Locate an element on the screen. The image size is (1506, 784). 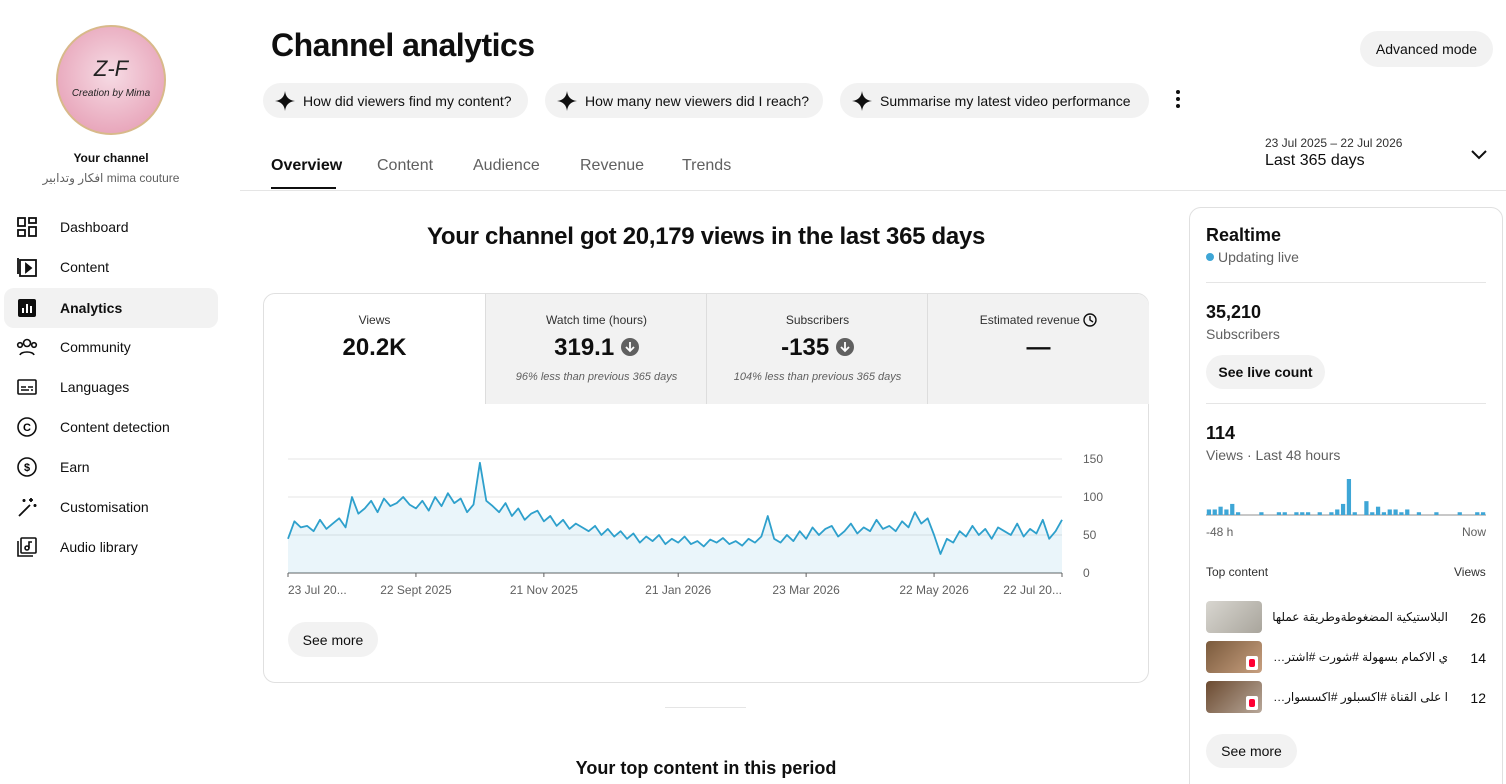
x-tick-label: 22 Sept 2025 is located at coordinates (416, 590).